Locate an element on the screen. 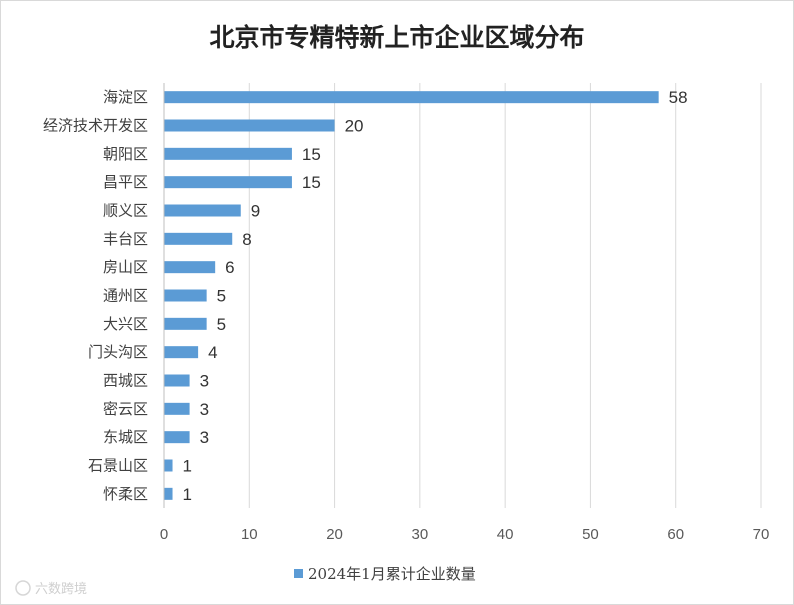 Image resolution: width=794 pixels, height=605 pixels. watermark: 六数跨境 is located at coordinates (51, 588).